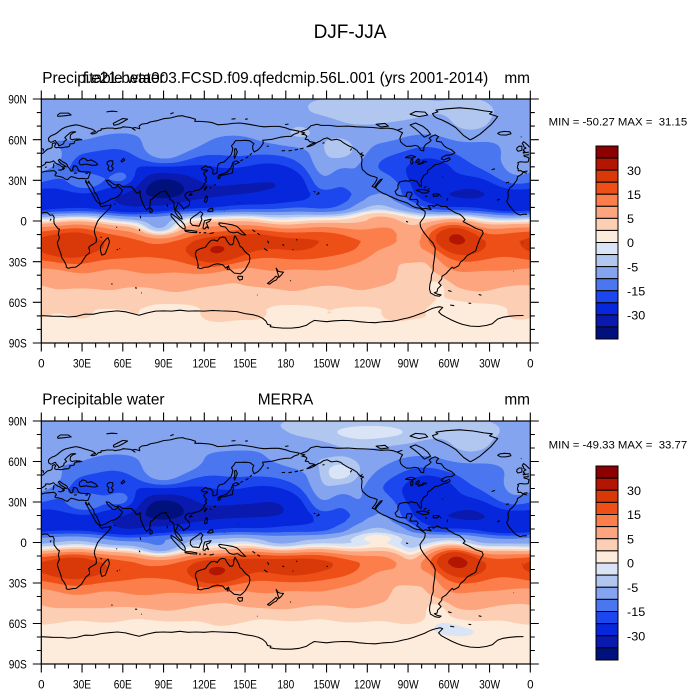 The height and width of the screenshot is (700, 700). What do you see at coordinates (350, 32) in the screenshot?
I see `svg-text: DJF-JJA` at bounding box center [350, 32].